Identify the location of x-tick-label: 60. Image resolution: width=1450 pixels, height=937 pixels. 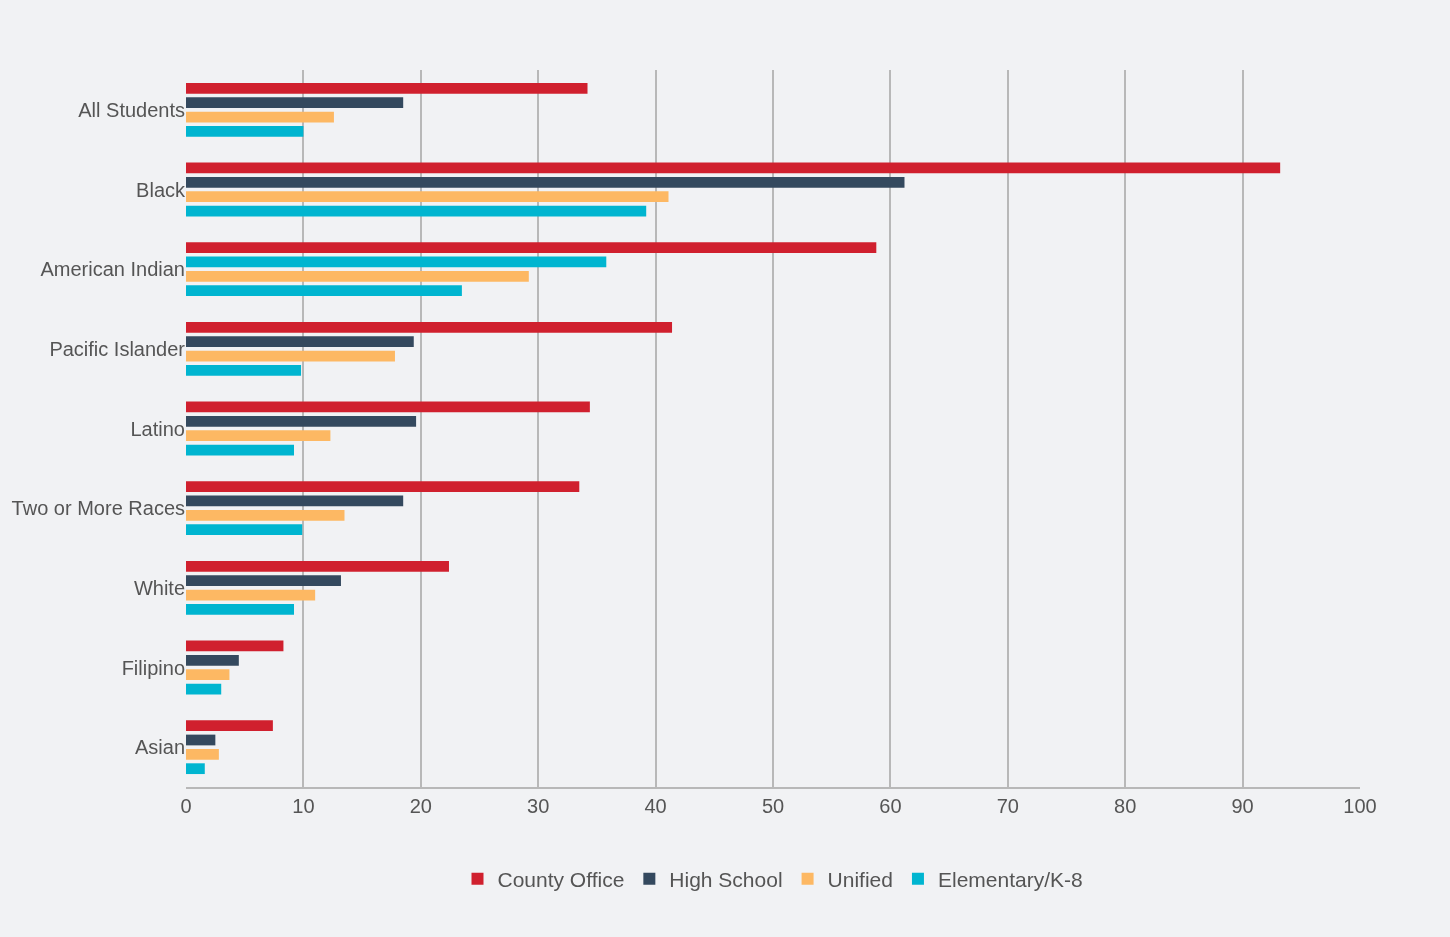
(890, 805).